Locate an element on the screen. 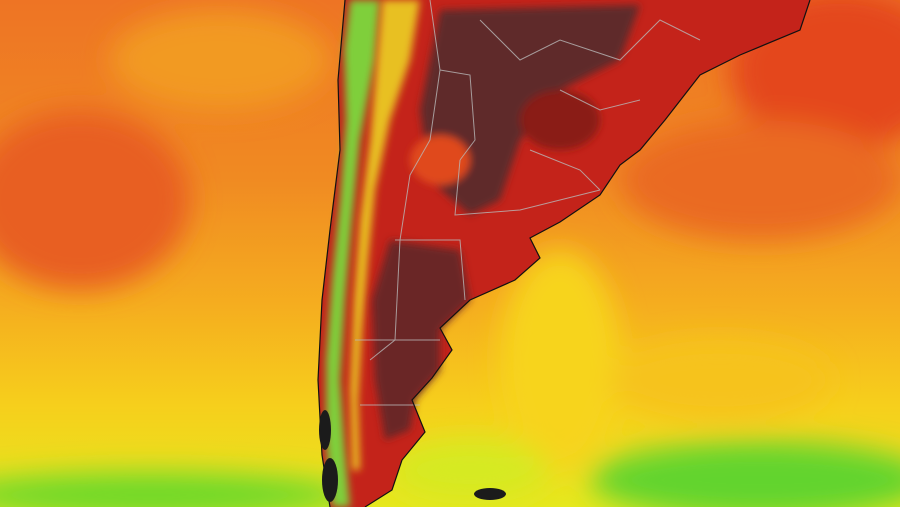 This screenshot has height=507, width=900. andes-strip is located at coordinates (353, 253).